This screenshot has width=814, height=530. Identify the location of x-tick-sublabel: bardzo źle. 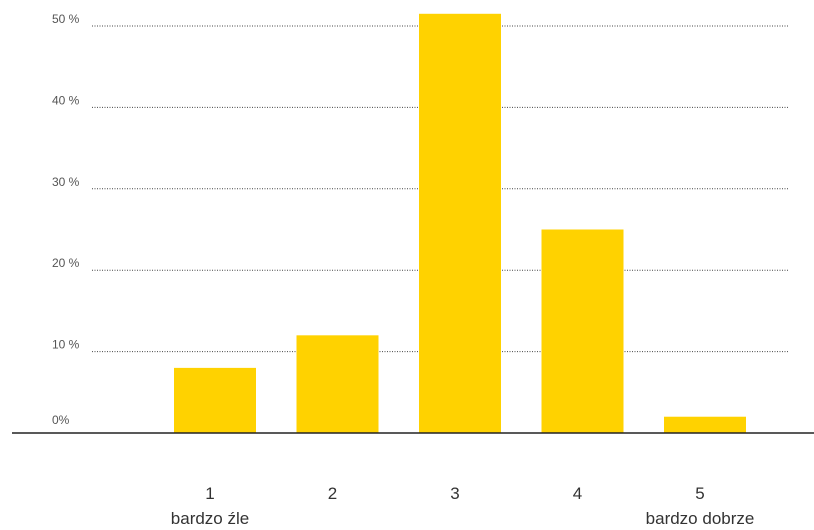
(210, 518).